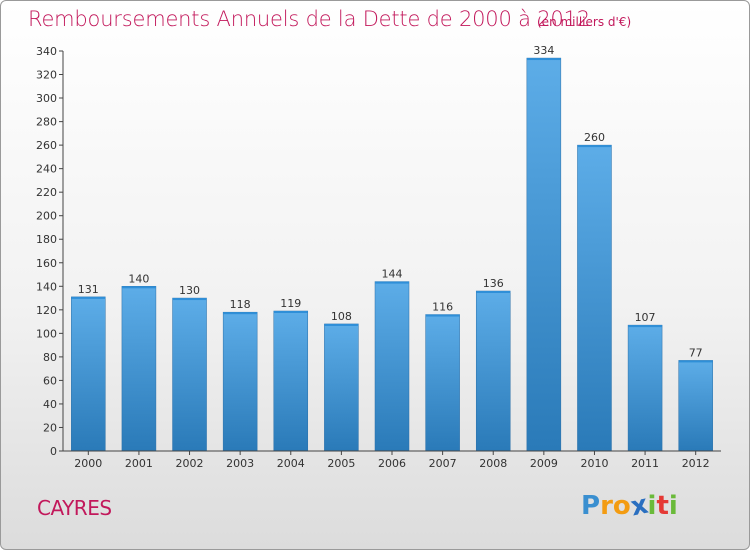  Describe the element at coordinates (46, 98) in the screenshot. I see `y-tick-label: 300` at that location.